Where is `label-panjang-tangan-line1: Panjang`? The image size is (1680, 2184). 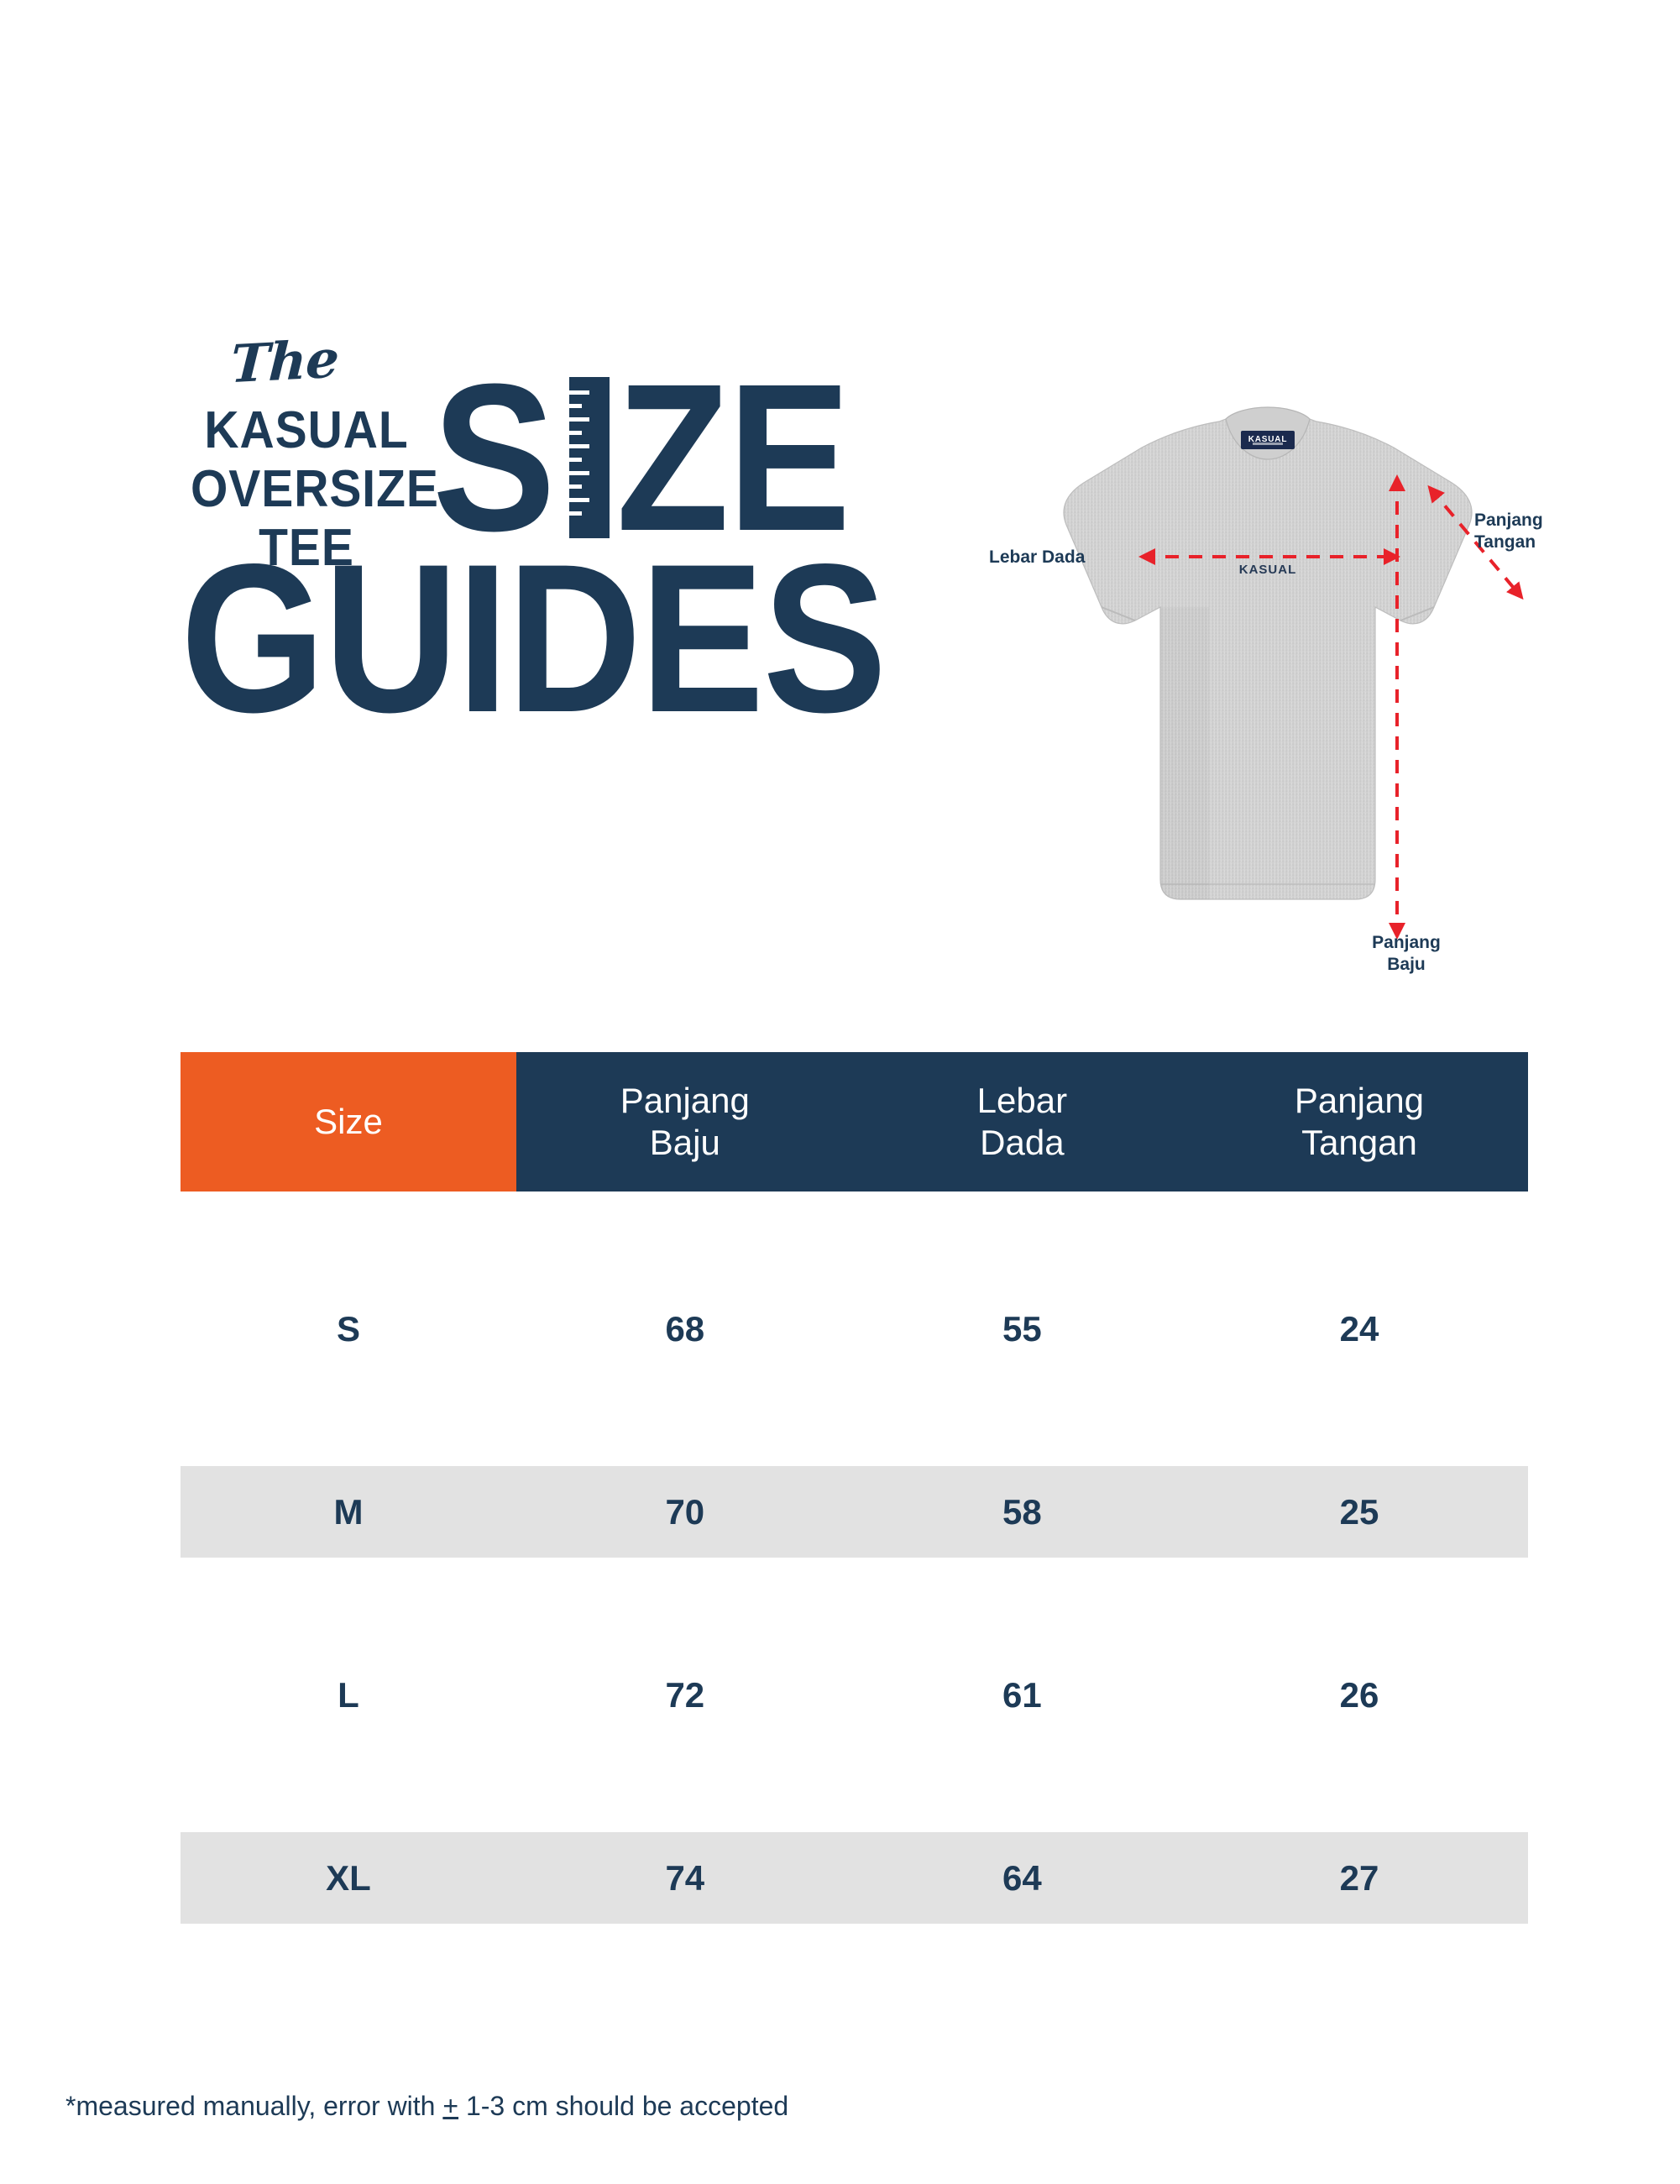 label-panjang-tangan-line1: Panjang is located at coordinates (1508, 520).